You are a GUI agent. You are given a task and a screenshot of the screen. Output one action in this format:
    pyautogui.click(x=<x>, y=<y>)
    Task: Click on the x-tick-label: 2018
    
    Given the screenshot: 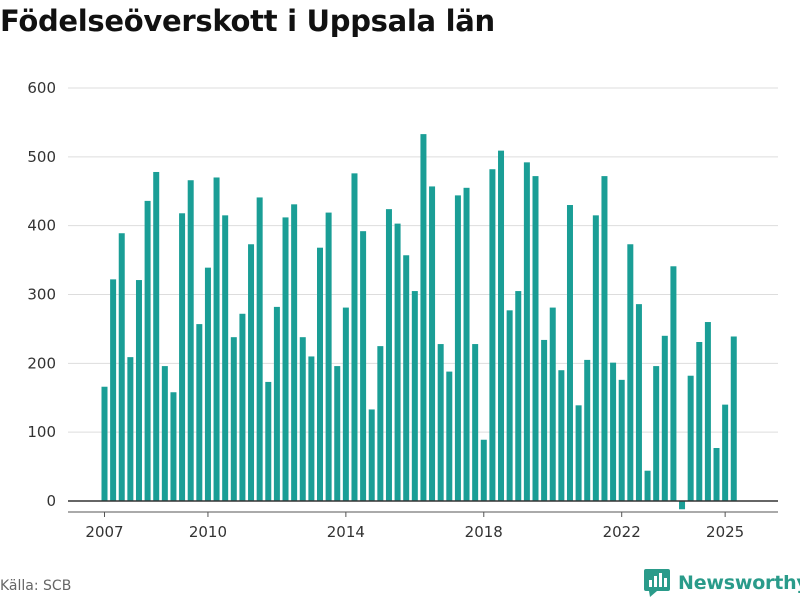 What is the action you would take?
    pyautogui.click(x=484, y=532)
    